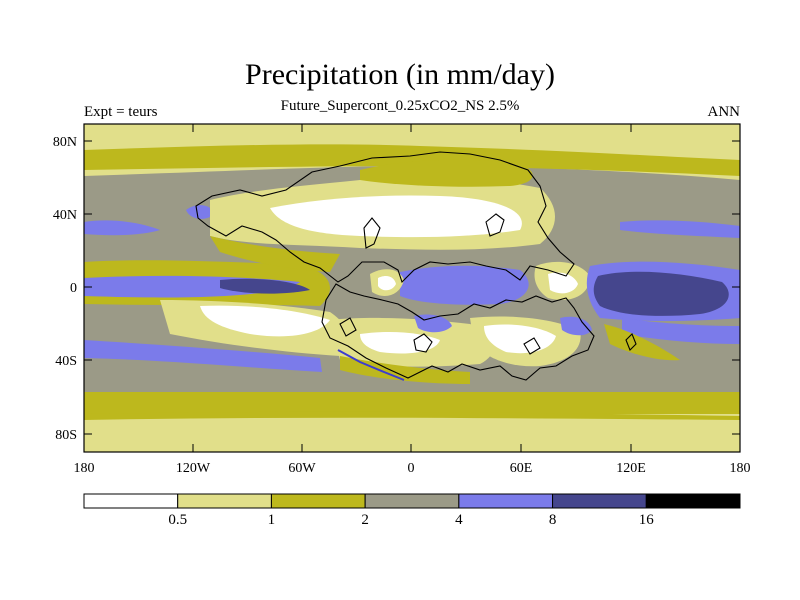 The height and width of the screenshot is (600, 800). What do you see at coordinates (400, 106) in the screenshot?
I see `map-subtitle: Future_Supercont_0.25xCO2_NS 2.5%` at bounding box center [400, 106].